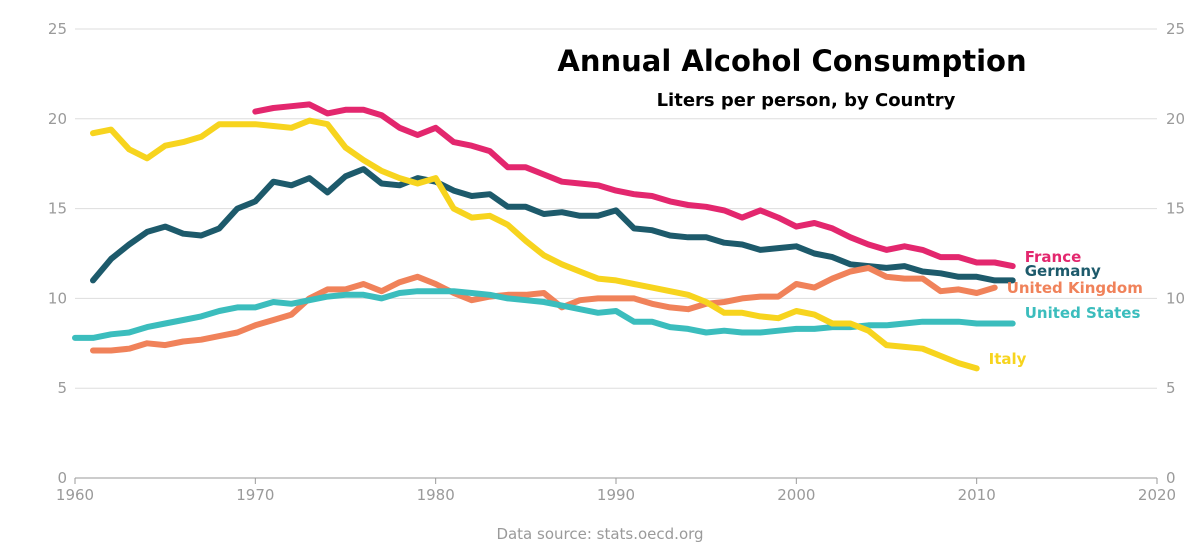 The image size is (1200, 550). Describe the element at coordinates (75, 495) in the screenshot. I see `x-tick-label: 1960` at that location.